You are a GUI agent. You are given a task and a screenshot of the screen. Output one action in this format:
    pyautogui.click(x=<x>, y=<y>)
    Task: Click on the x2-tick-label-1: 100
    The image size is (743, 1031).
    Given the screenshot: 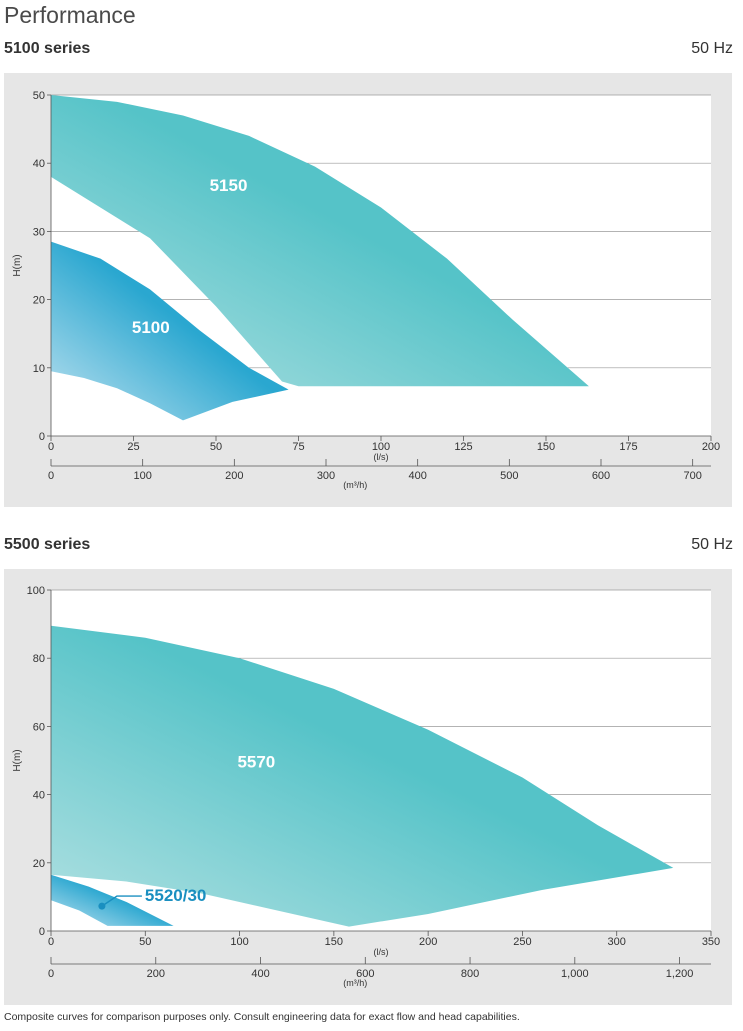 What is the action you would take?
    pyautogui.click(x=142, y=476)
    